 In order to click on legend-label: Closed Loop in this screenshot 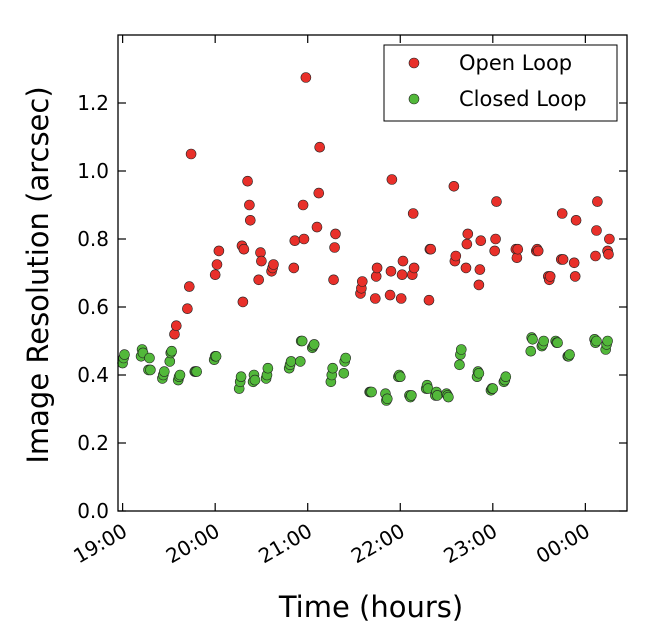, I will do `click(523, 99)`.